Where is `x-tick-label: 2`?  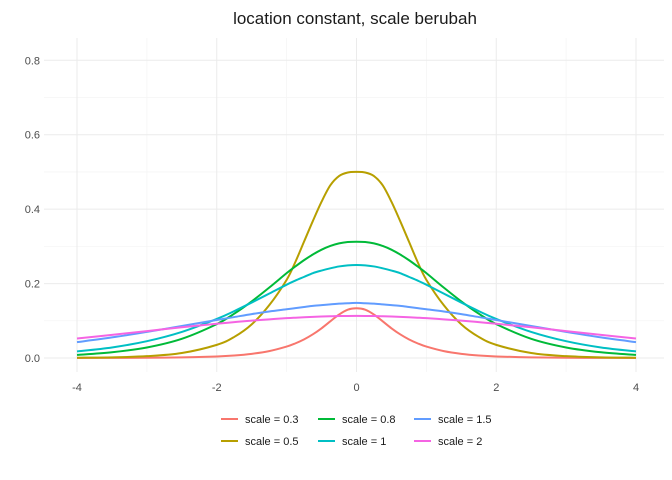
x-tick-label: 2 is located at coordinates (496, 388).